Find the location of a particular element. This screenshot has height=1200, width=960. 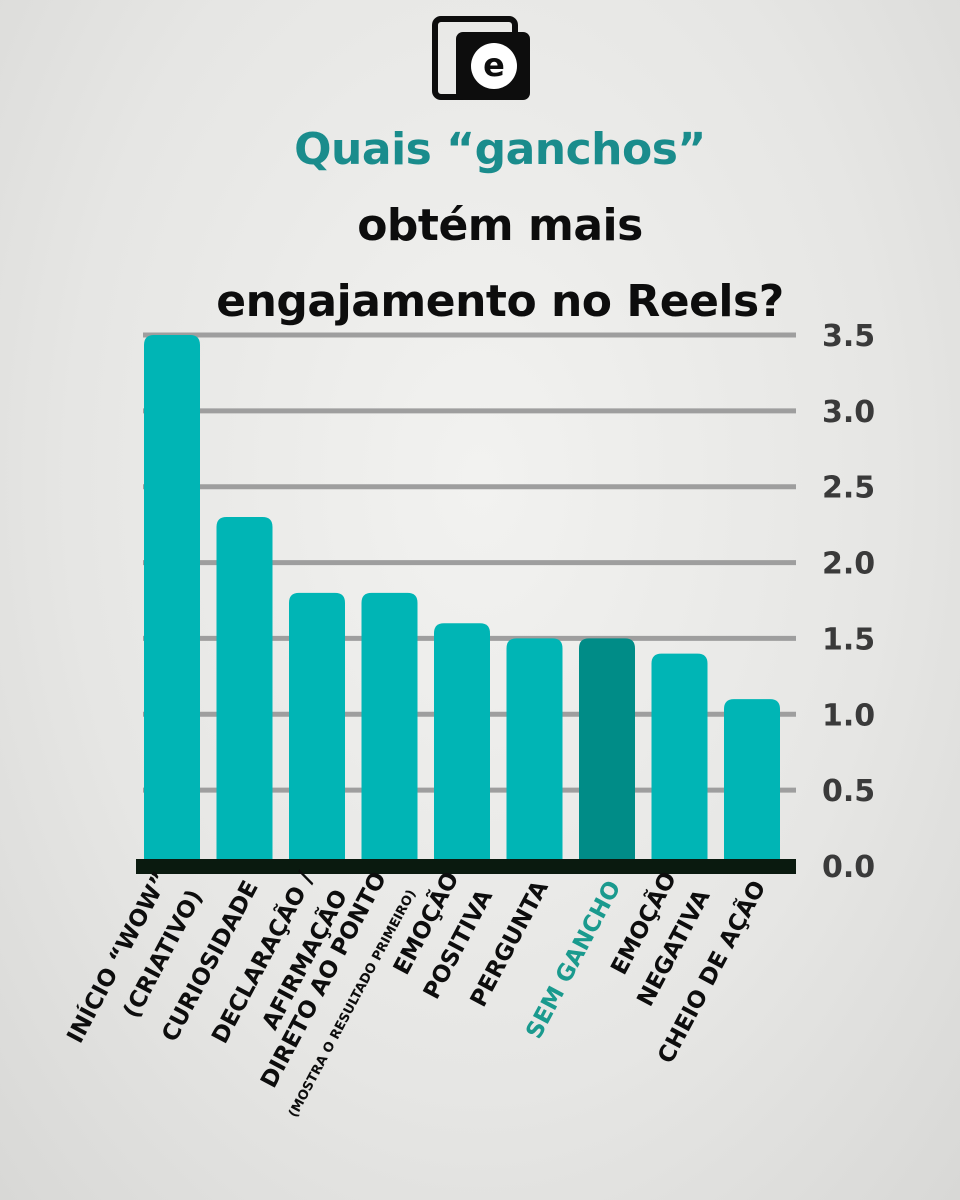

logo-letter: e is located at coordinates (494, 65).